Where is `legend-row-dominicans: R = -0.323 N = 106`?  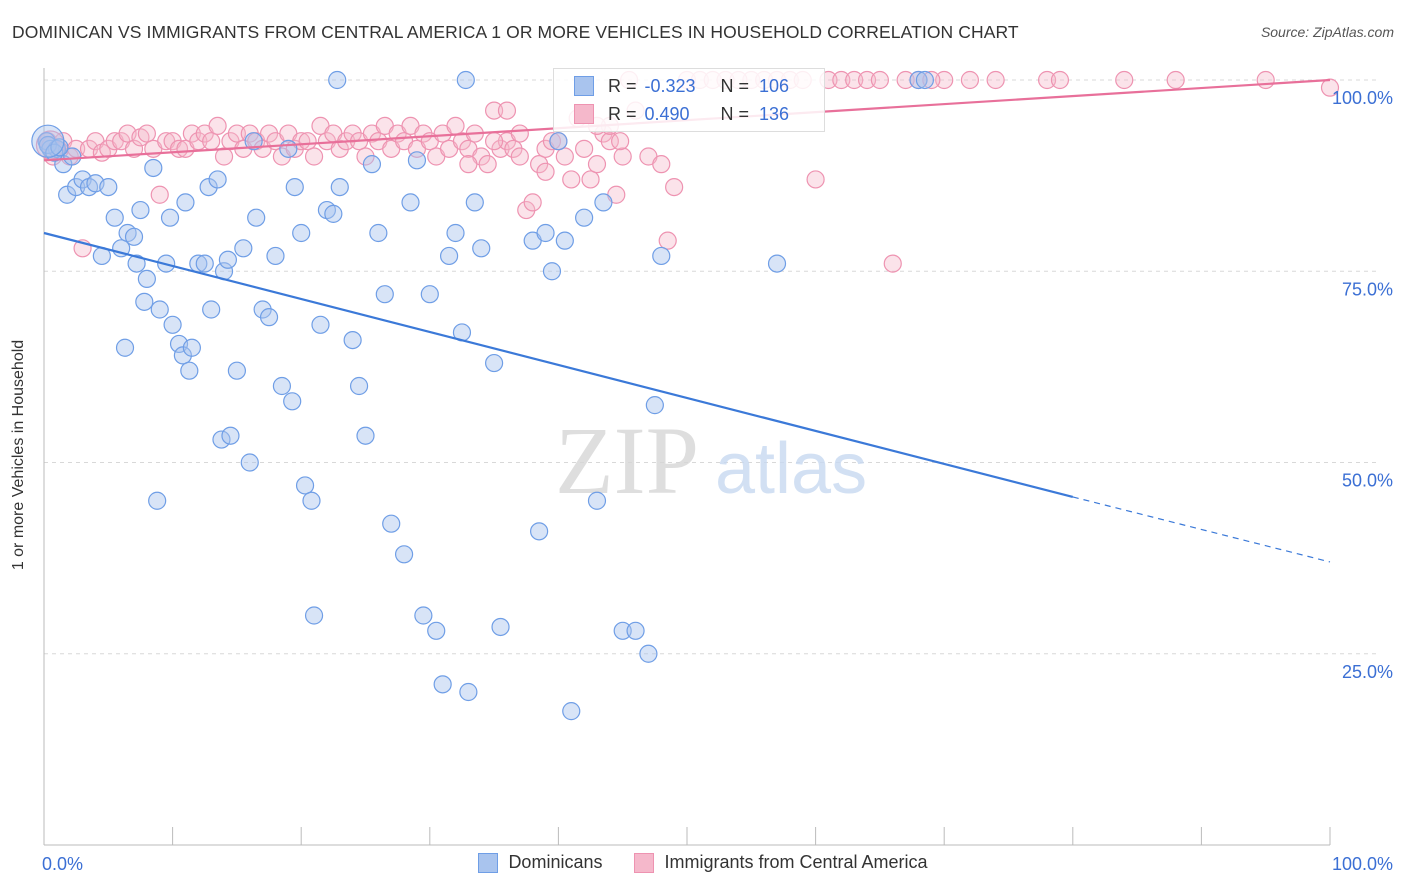 legend-row-dominicans: R = -0.323 N = 106 is located at coordinates (681, 86).